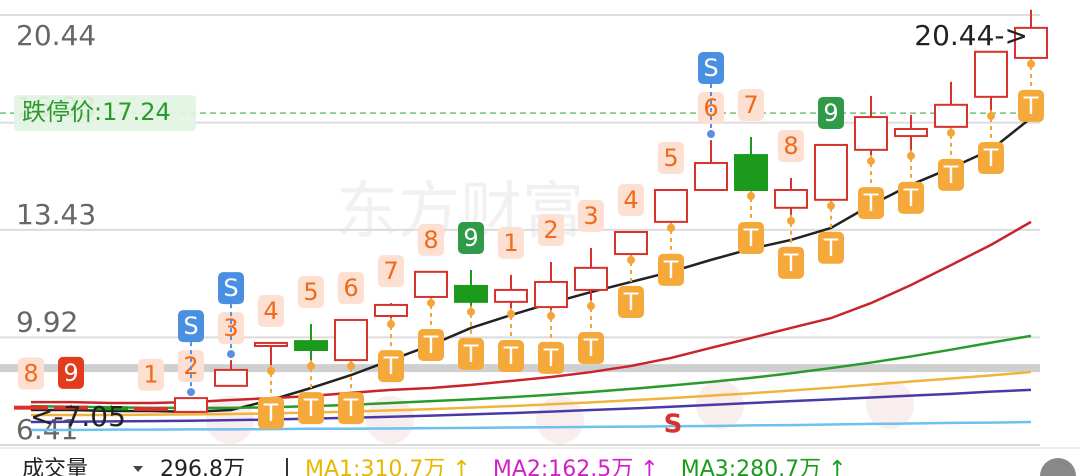  I want to click on fullscreen-button, so click(1058, 467).